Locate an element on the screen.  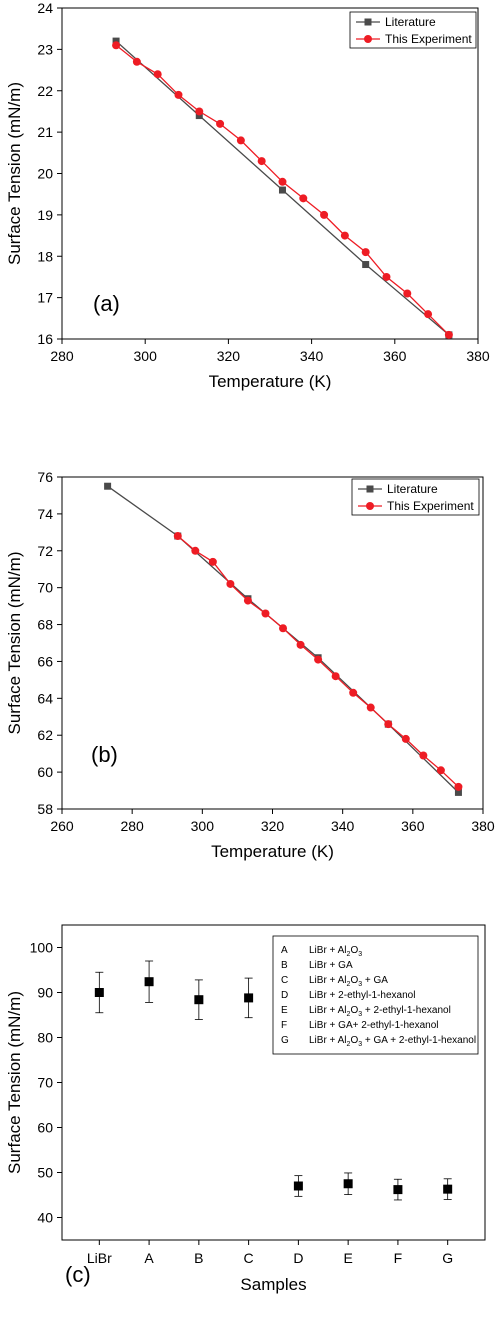
y-tick-label: 66 is located at coordinates (45, 661).